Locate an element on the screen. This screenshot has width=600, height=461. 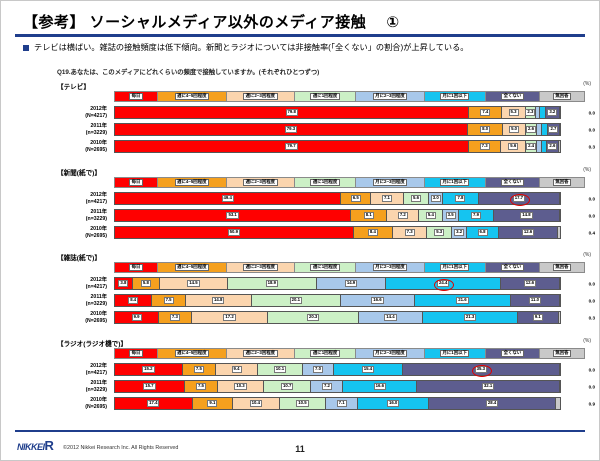
segment-value: 16.0 is located at coordinates (393, 403).